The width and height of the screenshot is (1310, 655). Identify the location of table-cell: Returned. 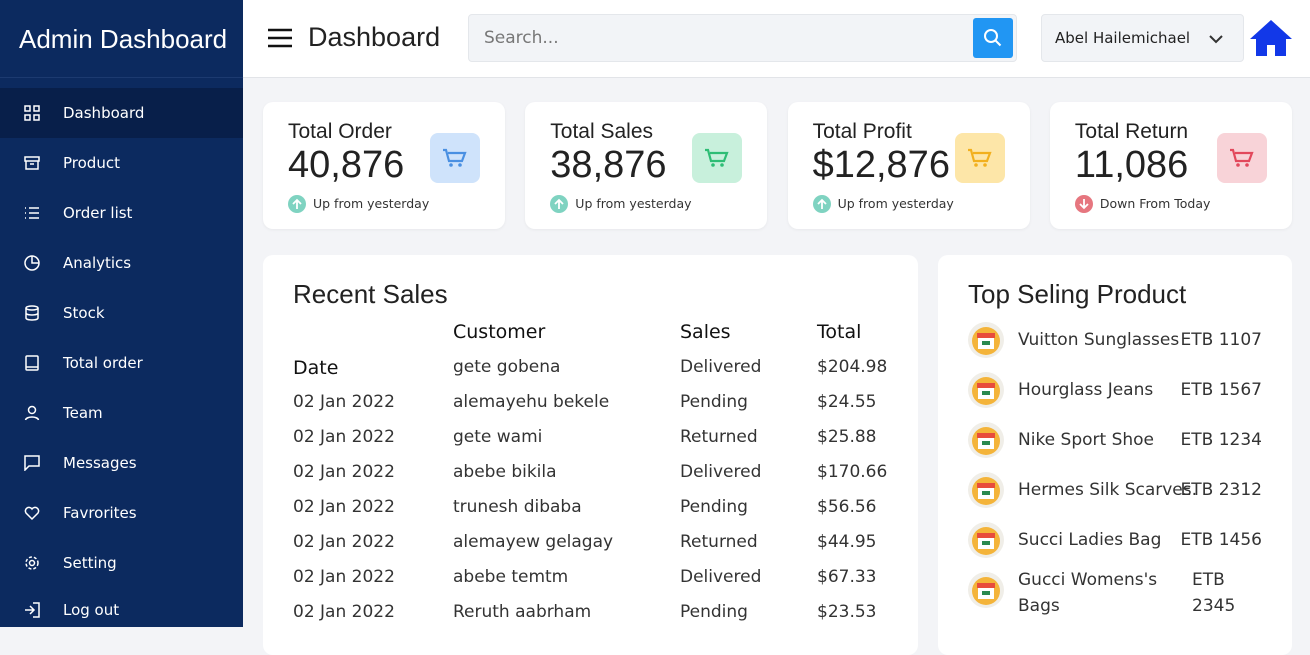
(719, 437).